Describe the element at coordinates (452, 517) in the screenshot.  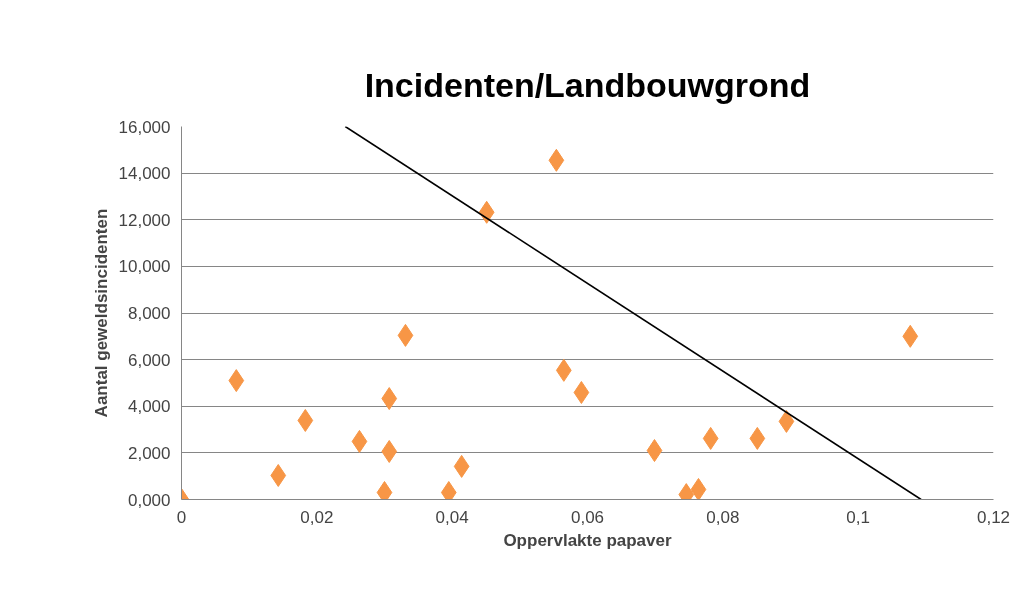
I see `x-tick-label: 0,04` at that location.